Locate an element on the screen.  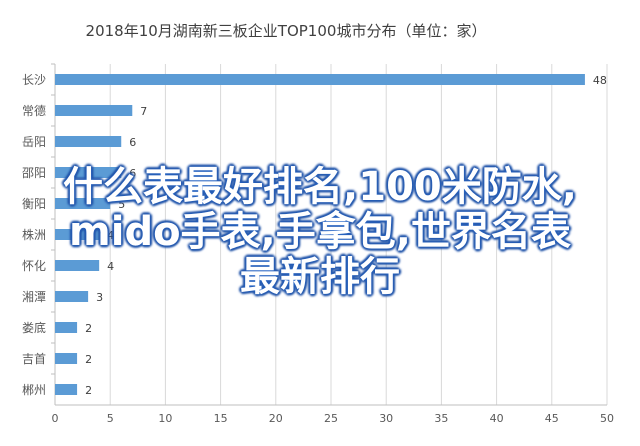
category-label: 吉首 is located at coordinates (34, 359).